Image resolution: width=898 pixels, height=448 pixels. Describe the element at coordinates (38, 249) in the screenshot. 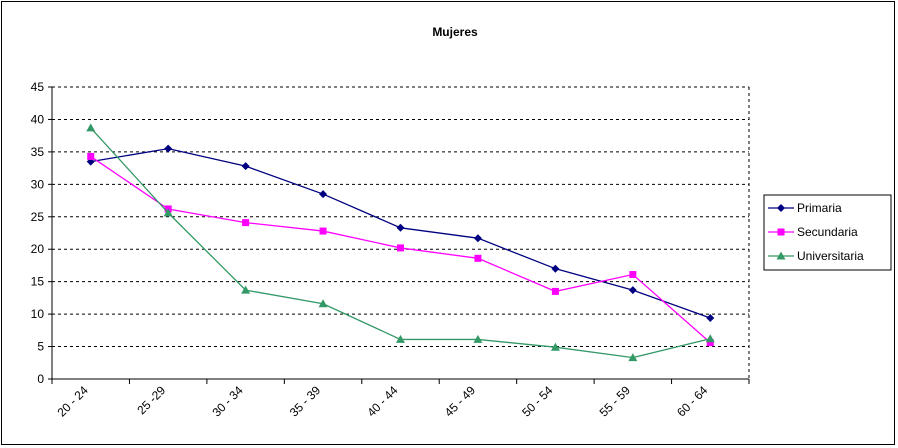

I see `y-tick-label: 20` at that location.